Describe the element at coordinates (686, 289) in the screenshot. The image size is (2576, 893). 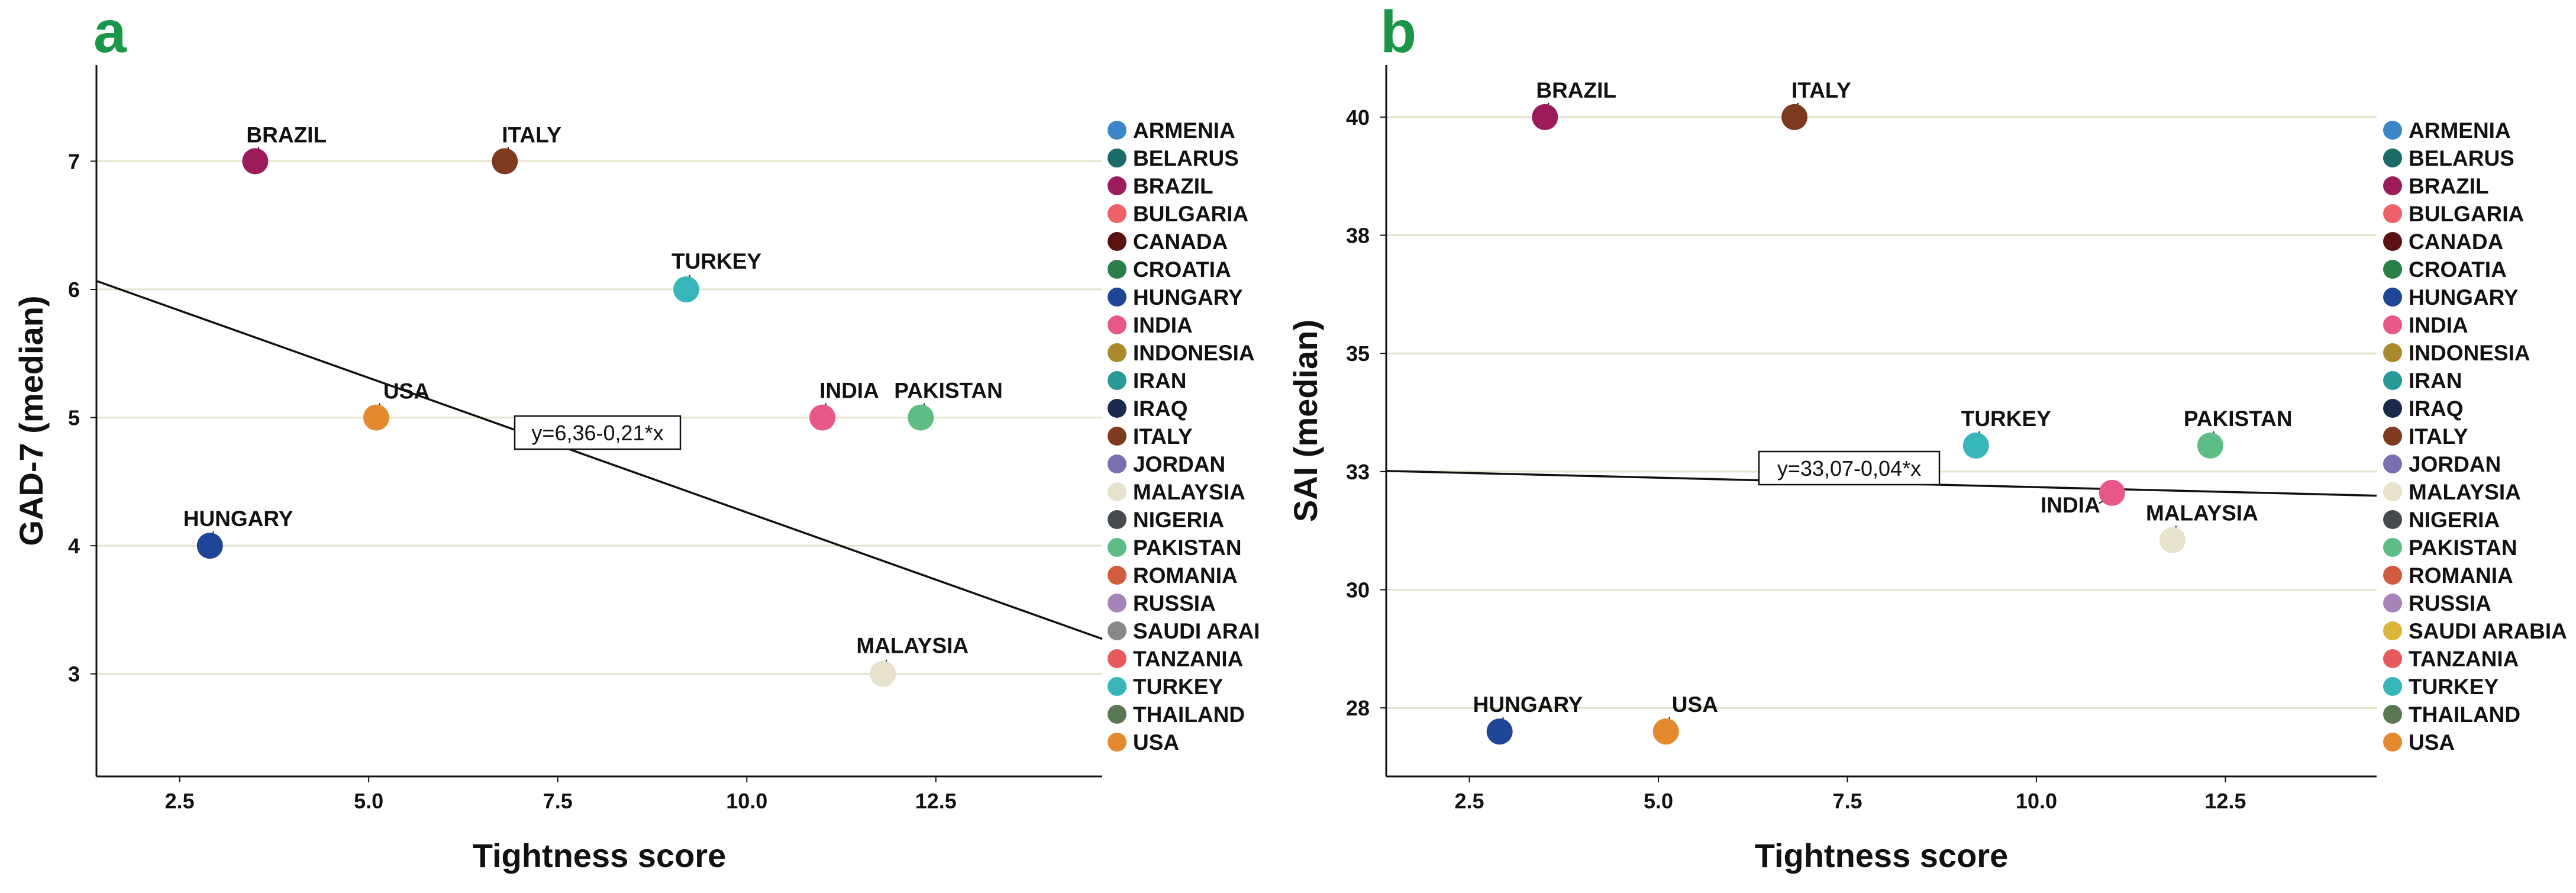
I see `point-turkey` at that location.